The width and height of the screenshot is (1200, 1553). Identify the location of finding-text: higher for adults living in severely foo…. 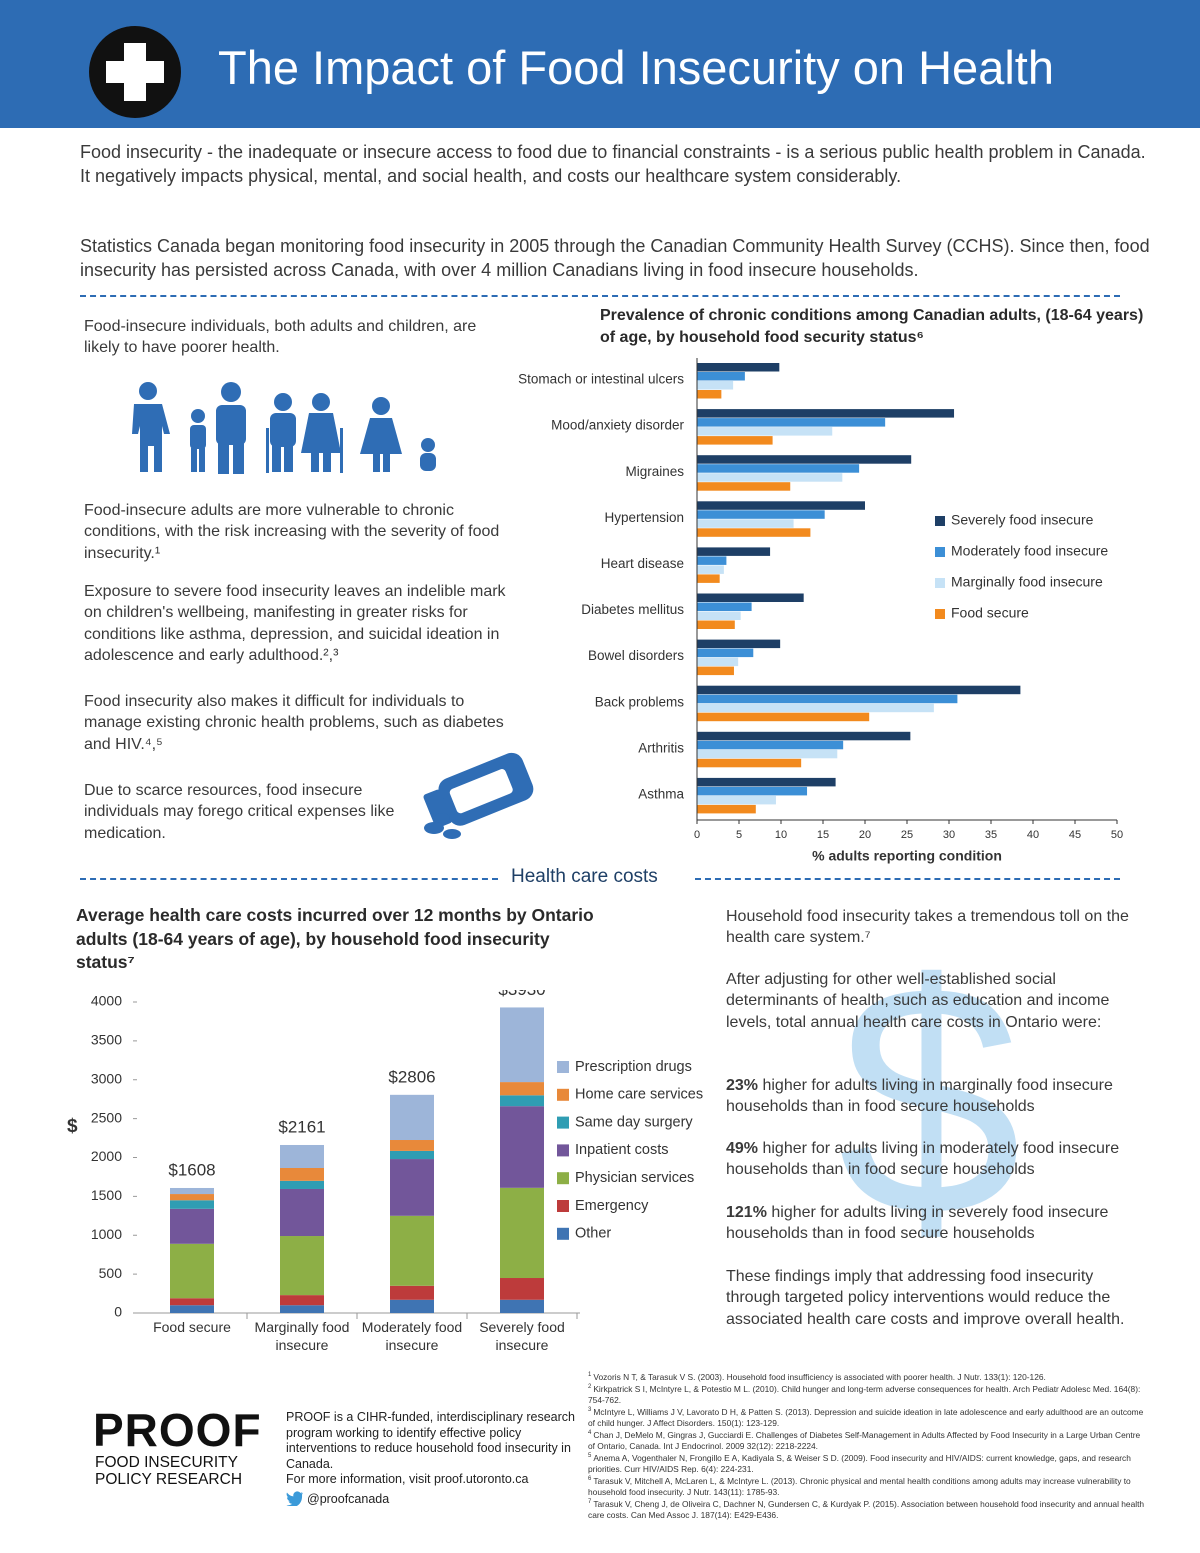
(917, 1223).